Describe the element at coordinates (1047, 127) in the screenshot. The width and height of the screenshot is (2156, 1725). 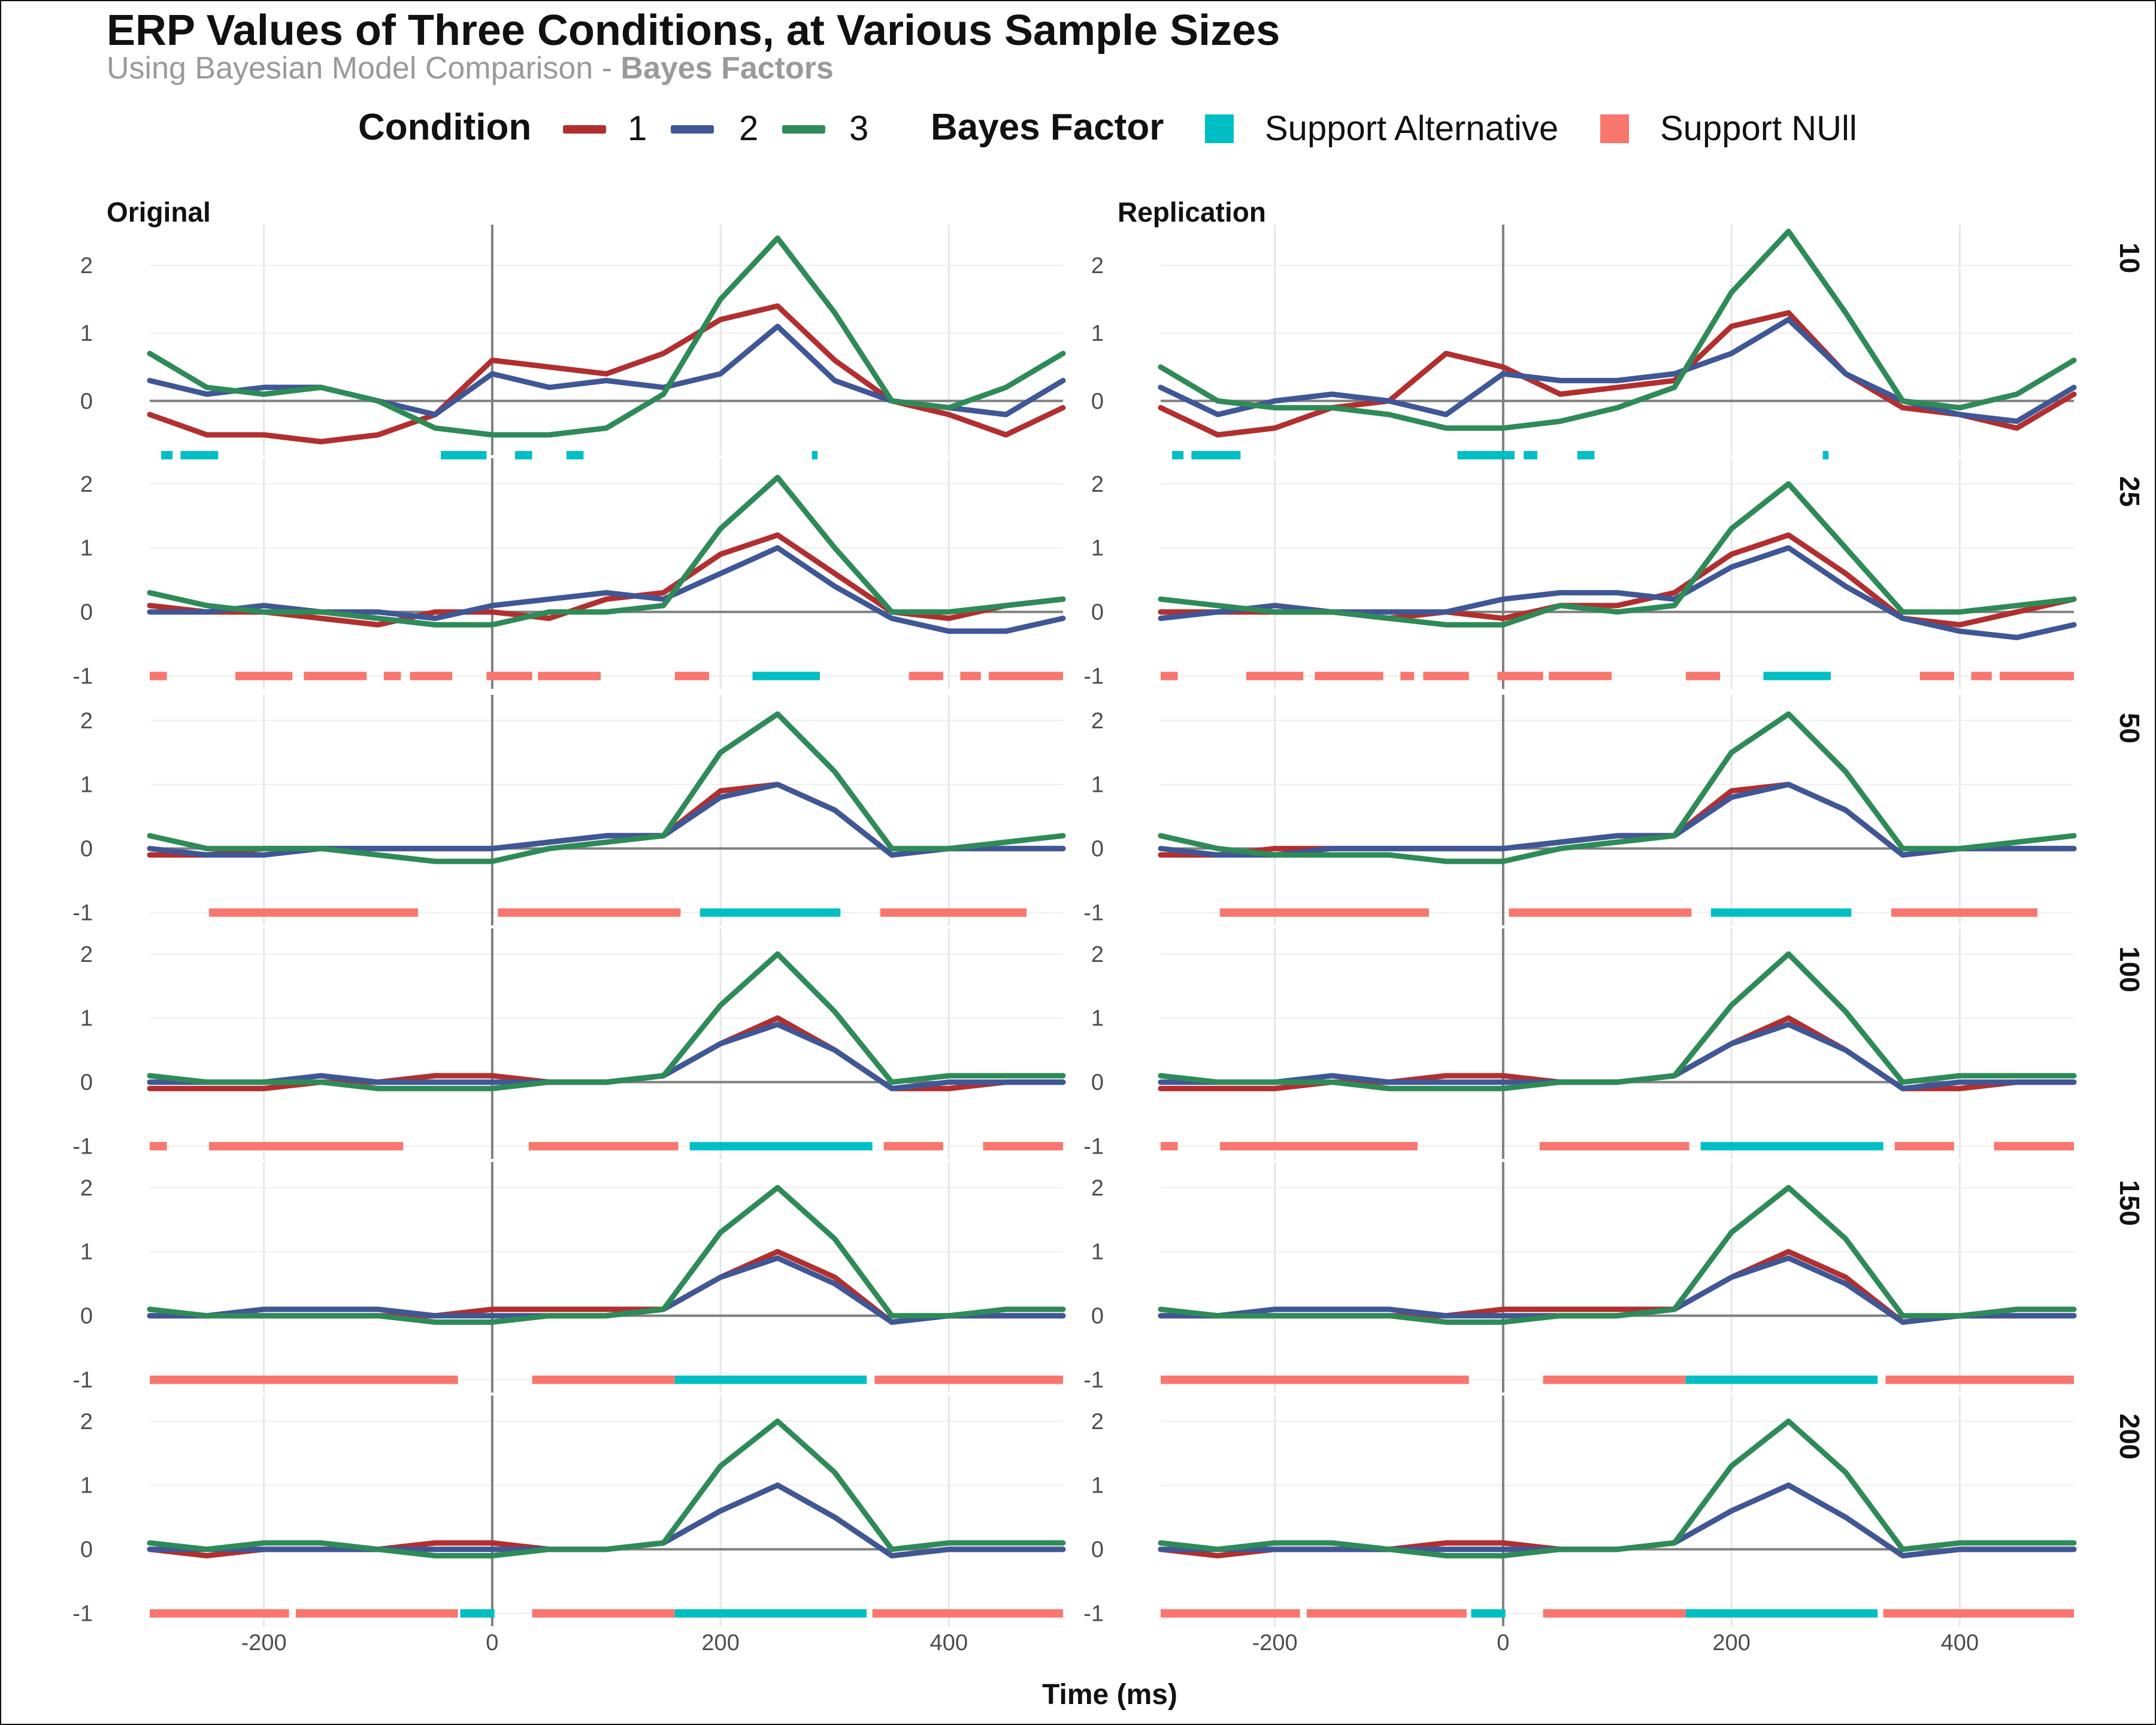
I see `legend-bf-title: Bayes Factor` at that location.